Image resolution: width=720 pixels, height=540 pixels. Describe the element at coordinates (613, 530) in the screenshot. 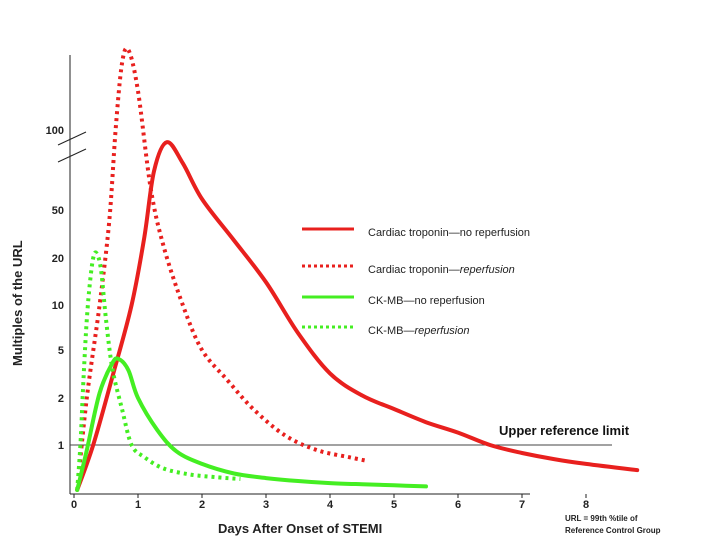

I see `footnote-line-2: Reference Control Group` at that location.